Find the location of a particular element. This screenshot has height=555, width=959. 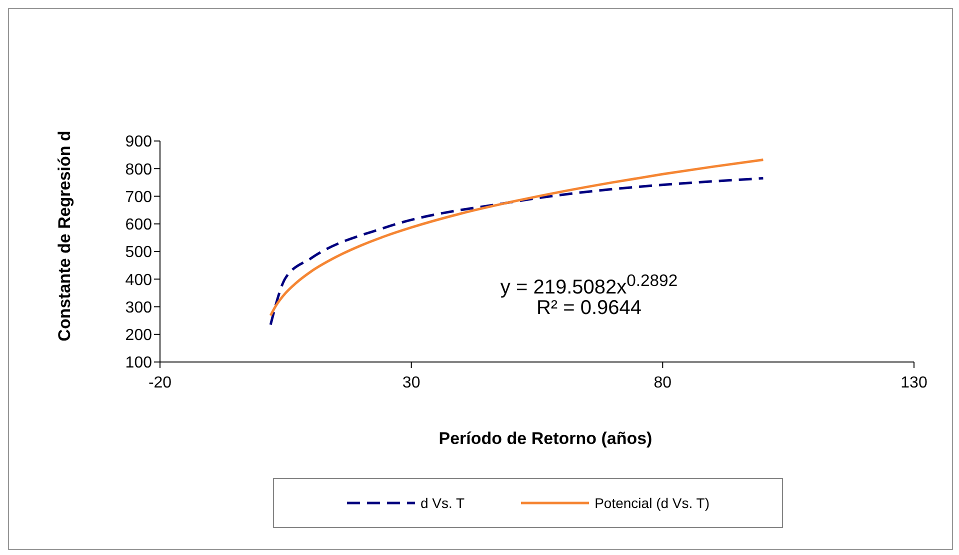

x-tick-label: 30 is located at coordinates (411, 383).